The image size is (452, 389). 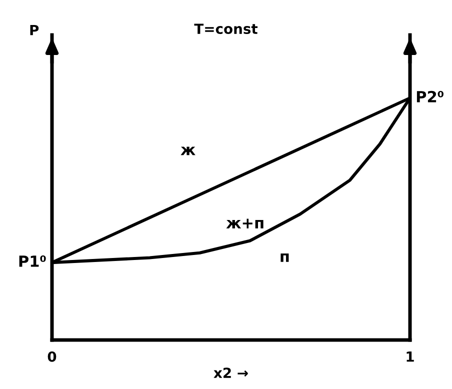 I want to click on annotation: P2⁰, so click(x=430, y=96).